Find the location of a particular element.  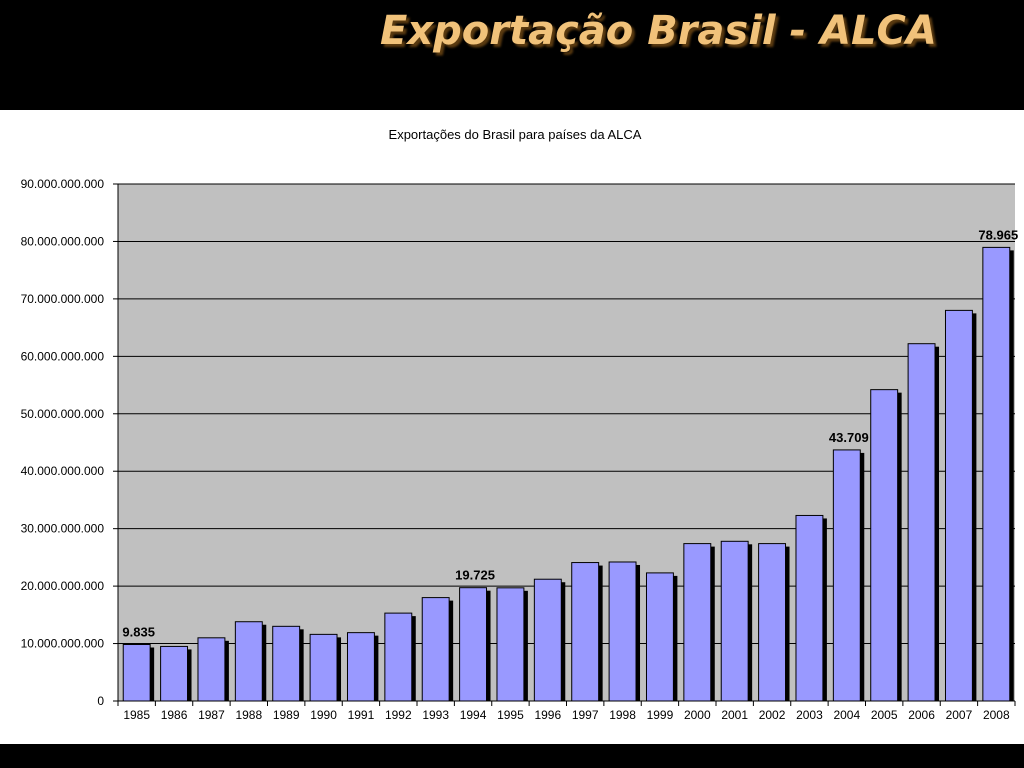

y-tick-label: 20.000.000.000 is located at coordinates (63, 586).